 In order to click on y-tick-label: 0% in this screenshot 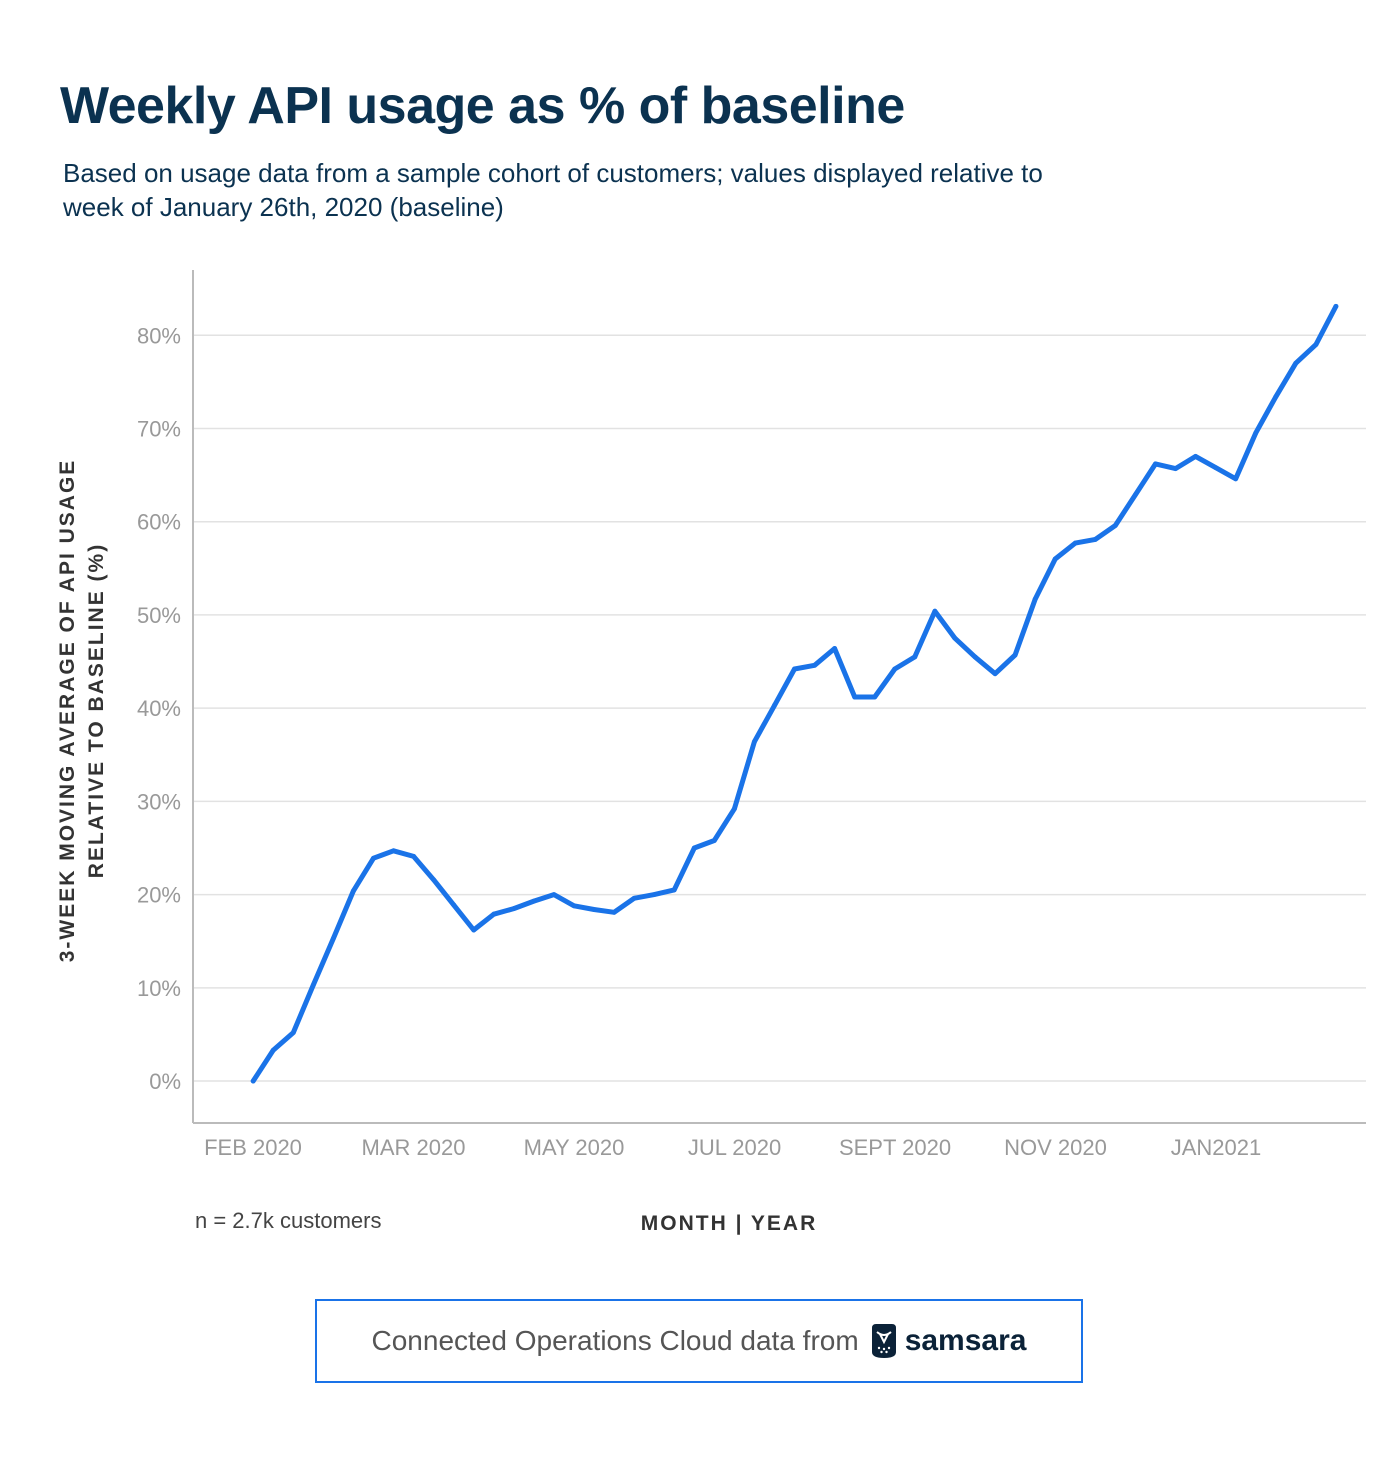, I will do `click(165, 1081)`.